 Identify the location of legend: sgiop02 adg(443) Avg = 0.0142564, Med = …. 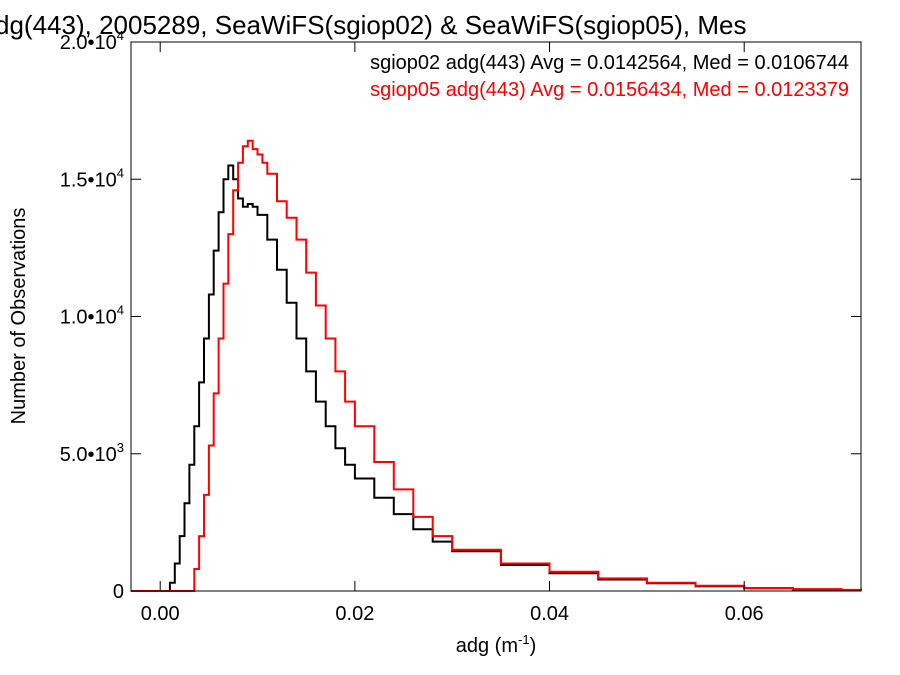
(609, 76).